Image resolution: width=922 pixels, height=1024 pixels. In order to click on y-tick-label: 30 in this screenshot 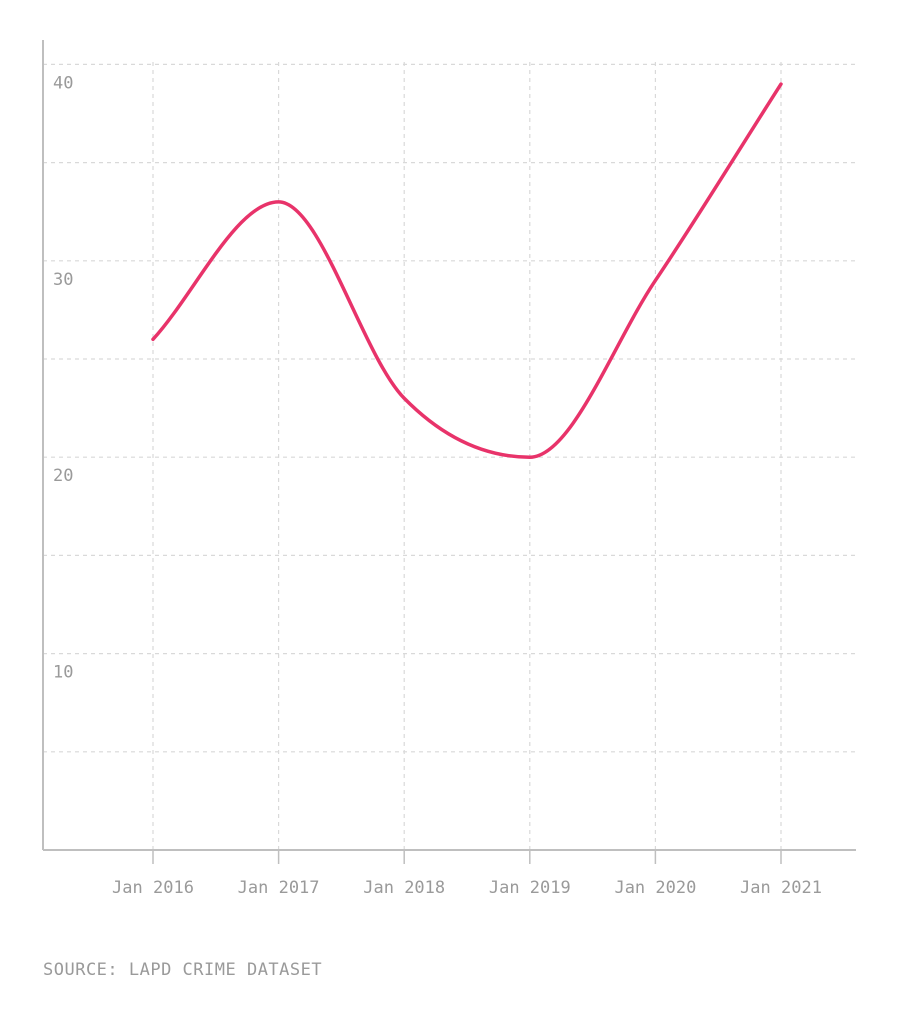, I will do `click(63, 280)`.